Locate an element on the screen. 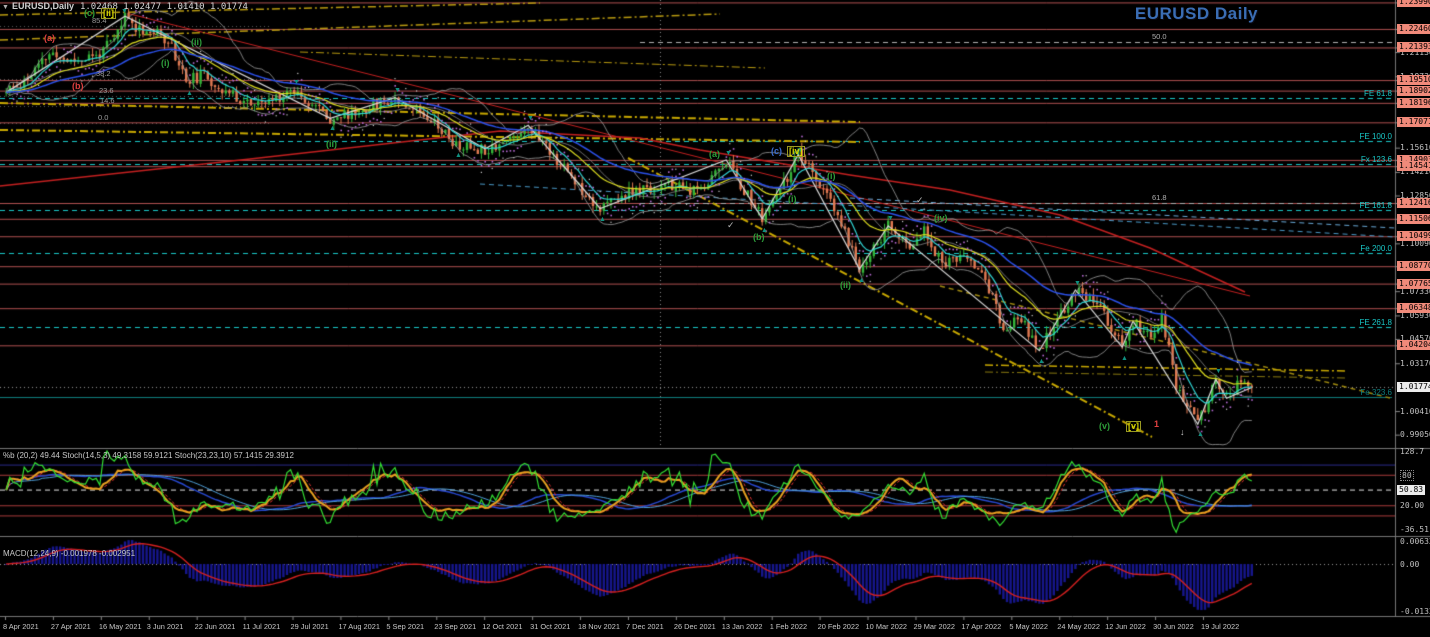  date-label: 12 Oct 2021 is located at coordinates (502, 626).